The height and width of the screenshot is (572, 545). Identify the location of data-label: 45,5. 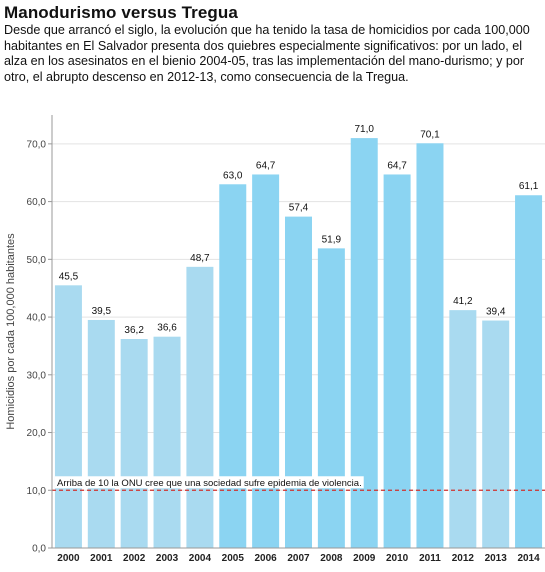
(69, 276).